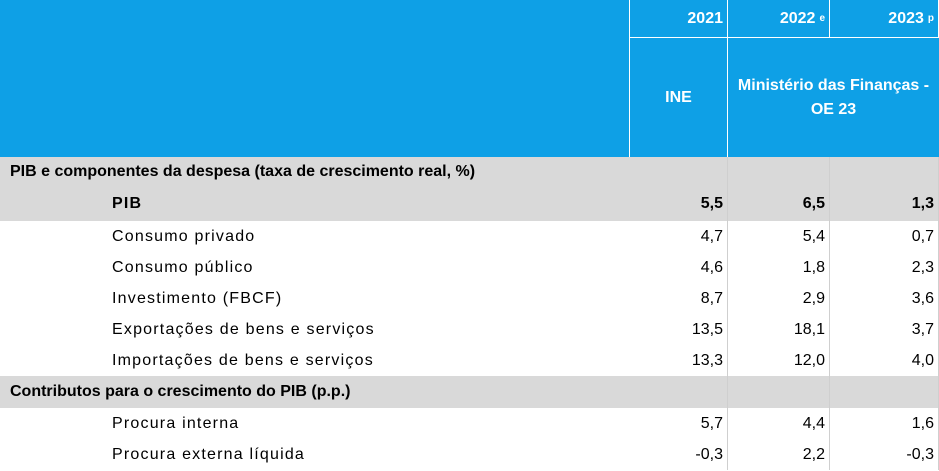  What do you see at coordinates (679, 329) in the screenshot?
I see `value: 13,5` at bounding box center [679, 329].